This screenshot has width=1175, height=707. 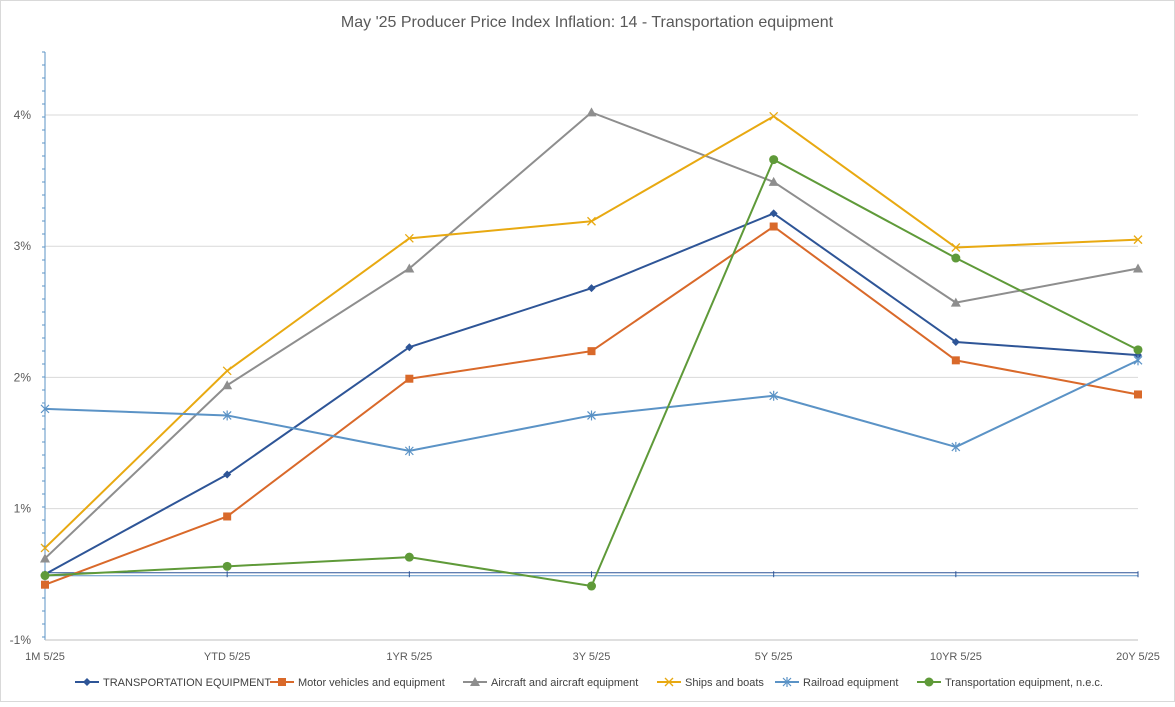 I want to click on legend-label: Railroad equipment, so click(x=850, y=683).